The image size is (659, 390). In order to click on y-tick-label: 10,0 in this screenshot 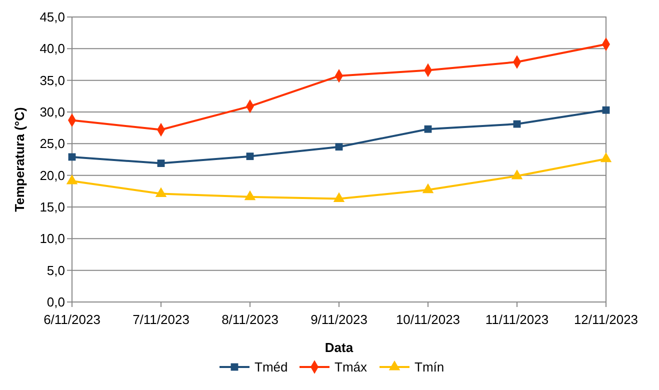, I will do `click(52, 238)`.